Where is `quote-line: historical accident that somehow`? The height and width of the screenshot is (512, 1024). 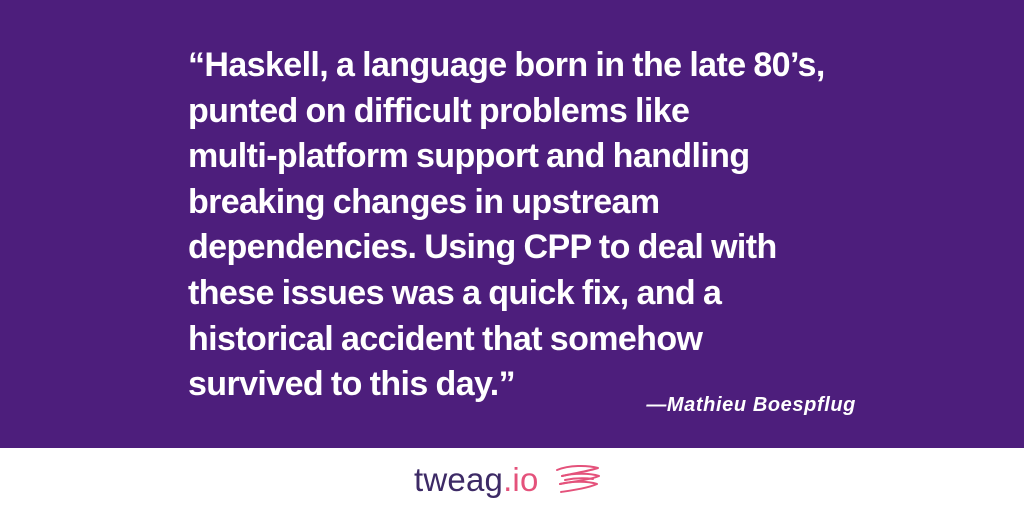 quote-line: historical accident that somehow is located at coordinates (445, 338).